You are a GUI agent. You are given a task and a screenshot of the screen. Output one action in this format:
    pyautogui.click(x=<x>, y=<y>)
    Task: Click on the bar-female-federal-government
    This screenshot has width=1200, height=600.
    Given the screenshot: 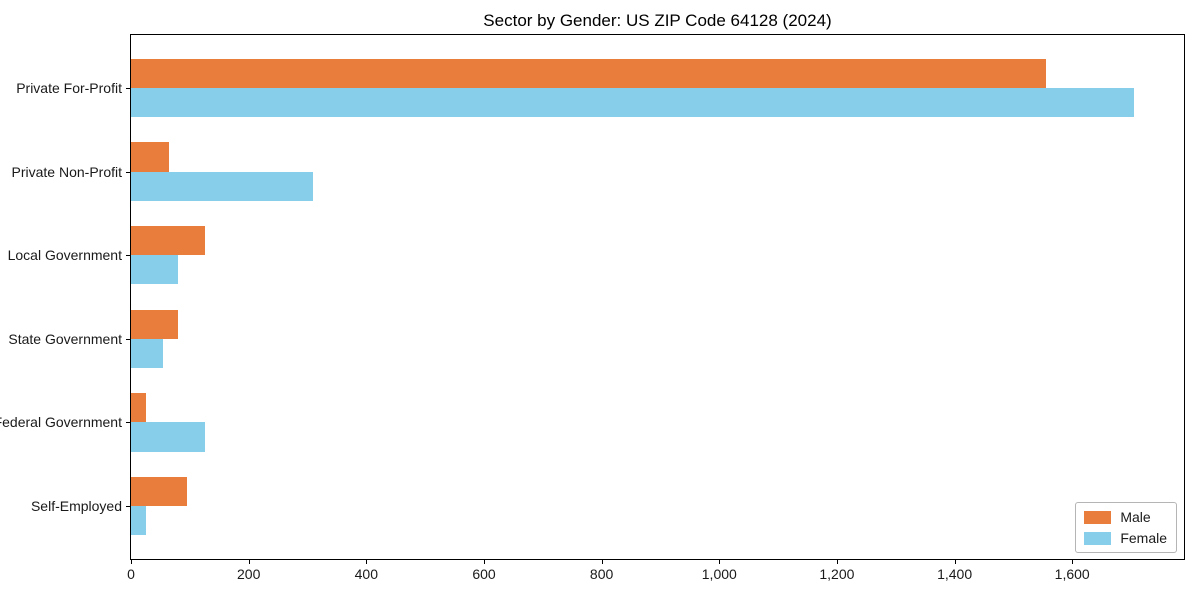 What is the action you would take?
    pyautogui.click(x=168, y=437)
    